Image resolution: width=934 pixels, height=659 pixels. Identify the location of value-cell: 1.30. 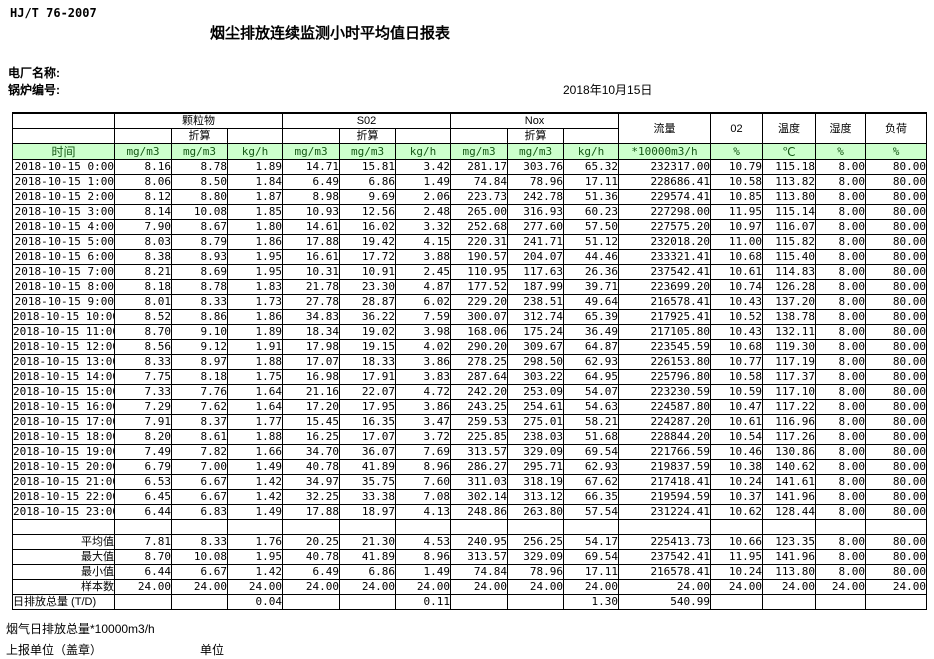
(591, 602).